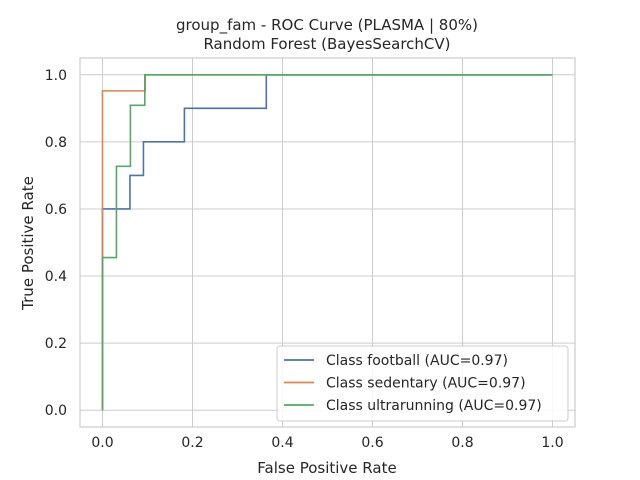 The image size is (640, 480). Describe the element at coordinates (552, 443) in the screenshot. I see `x-tick-label: 1.0` at that location.